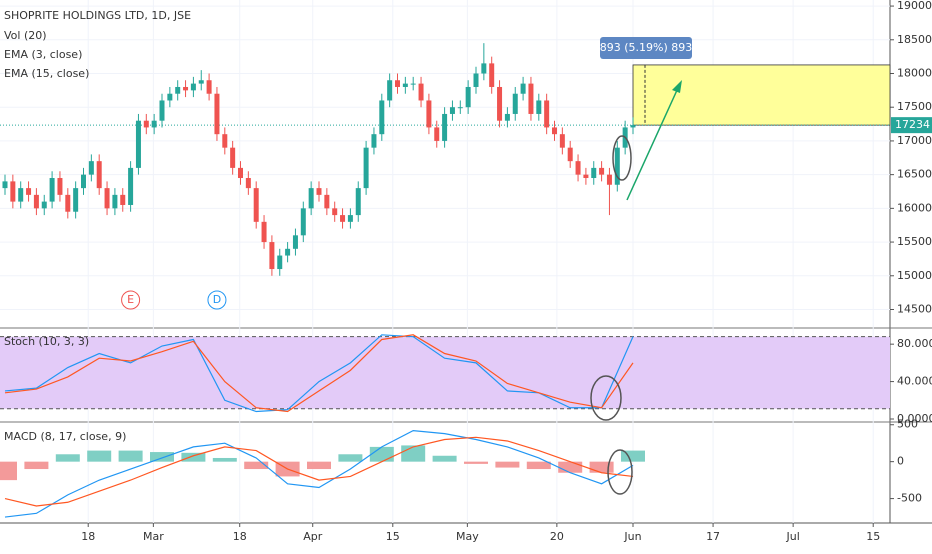  What do you see at coordinates (43, 54) in the screenshot?
I see `legend-entry: EMA (3, close)` at bounding box center [43, 54].